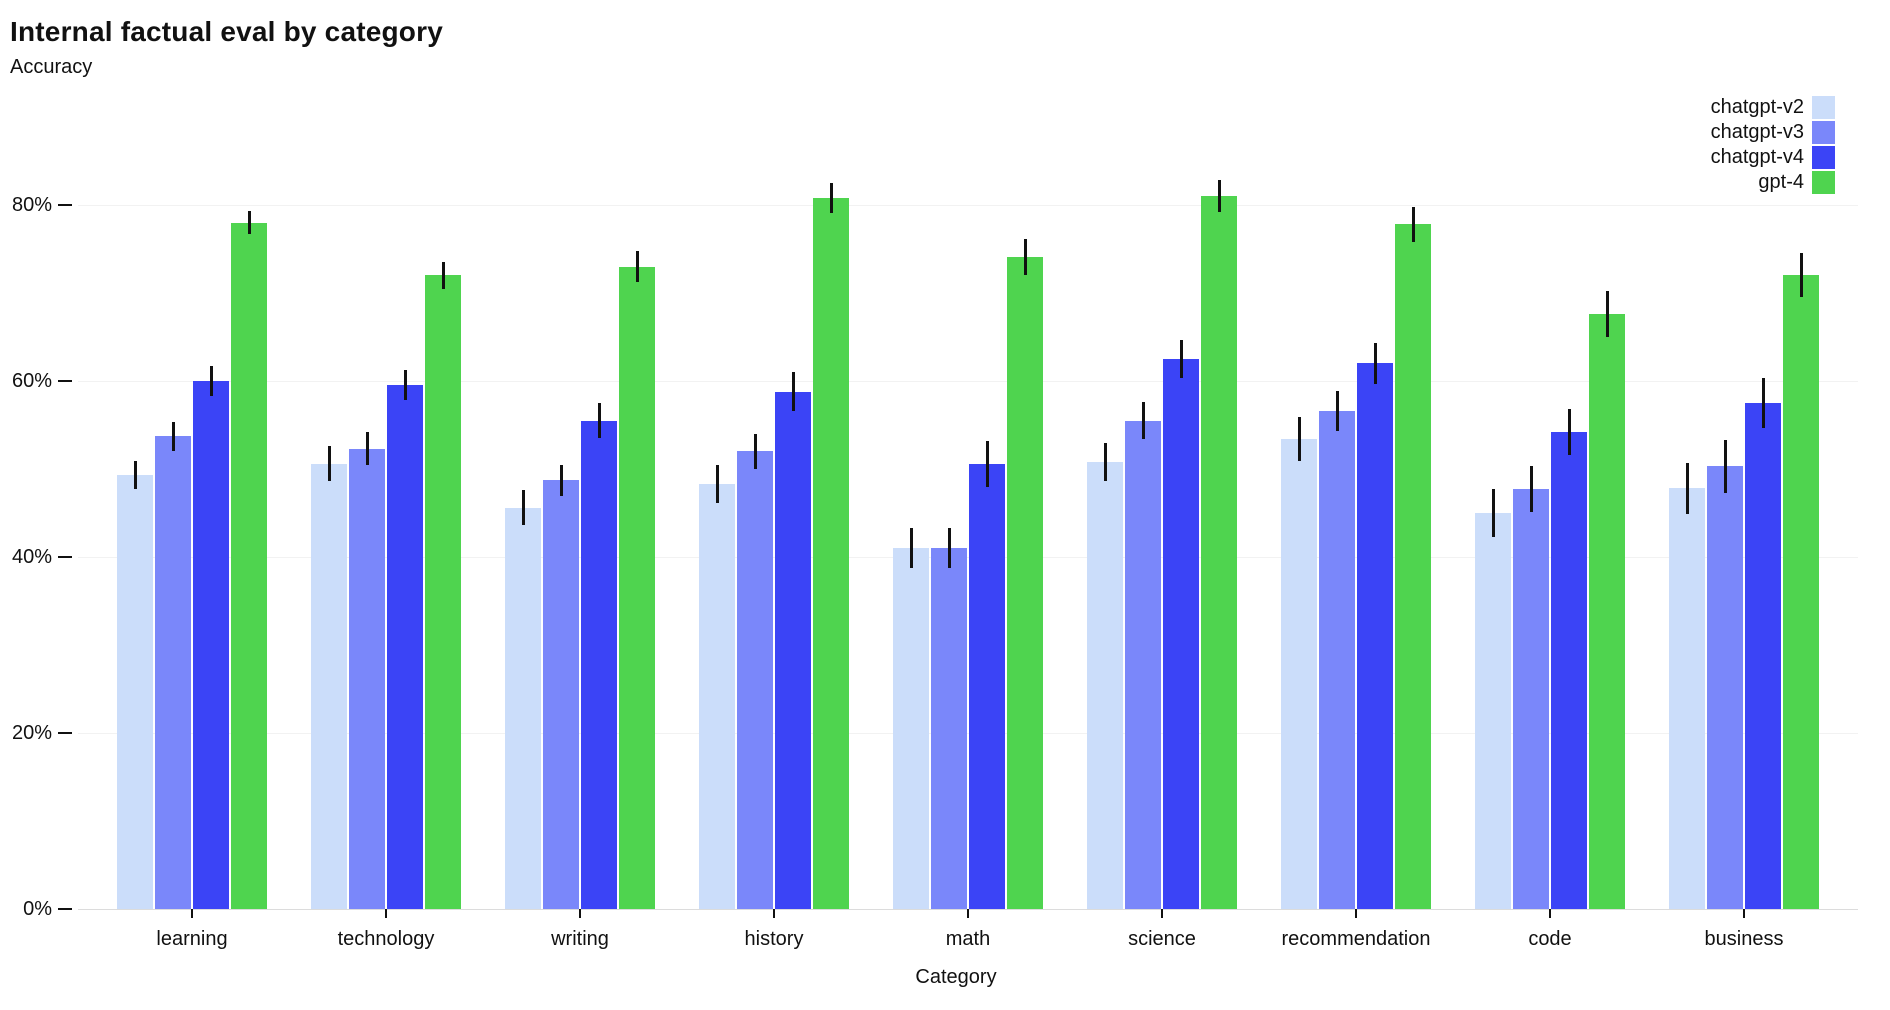 The width and height of the screenshot is (1890, 1010). I want to click on bar-chatgpt-v2-science, so click(1105, 685).